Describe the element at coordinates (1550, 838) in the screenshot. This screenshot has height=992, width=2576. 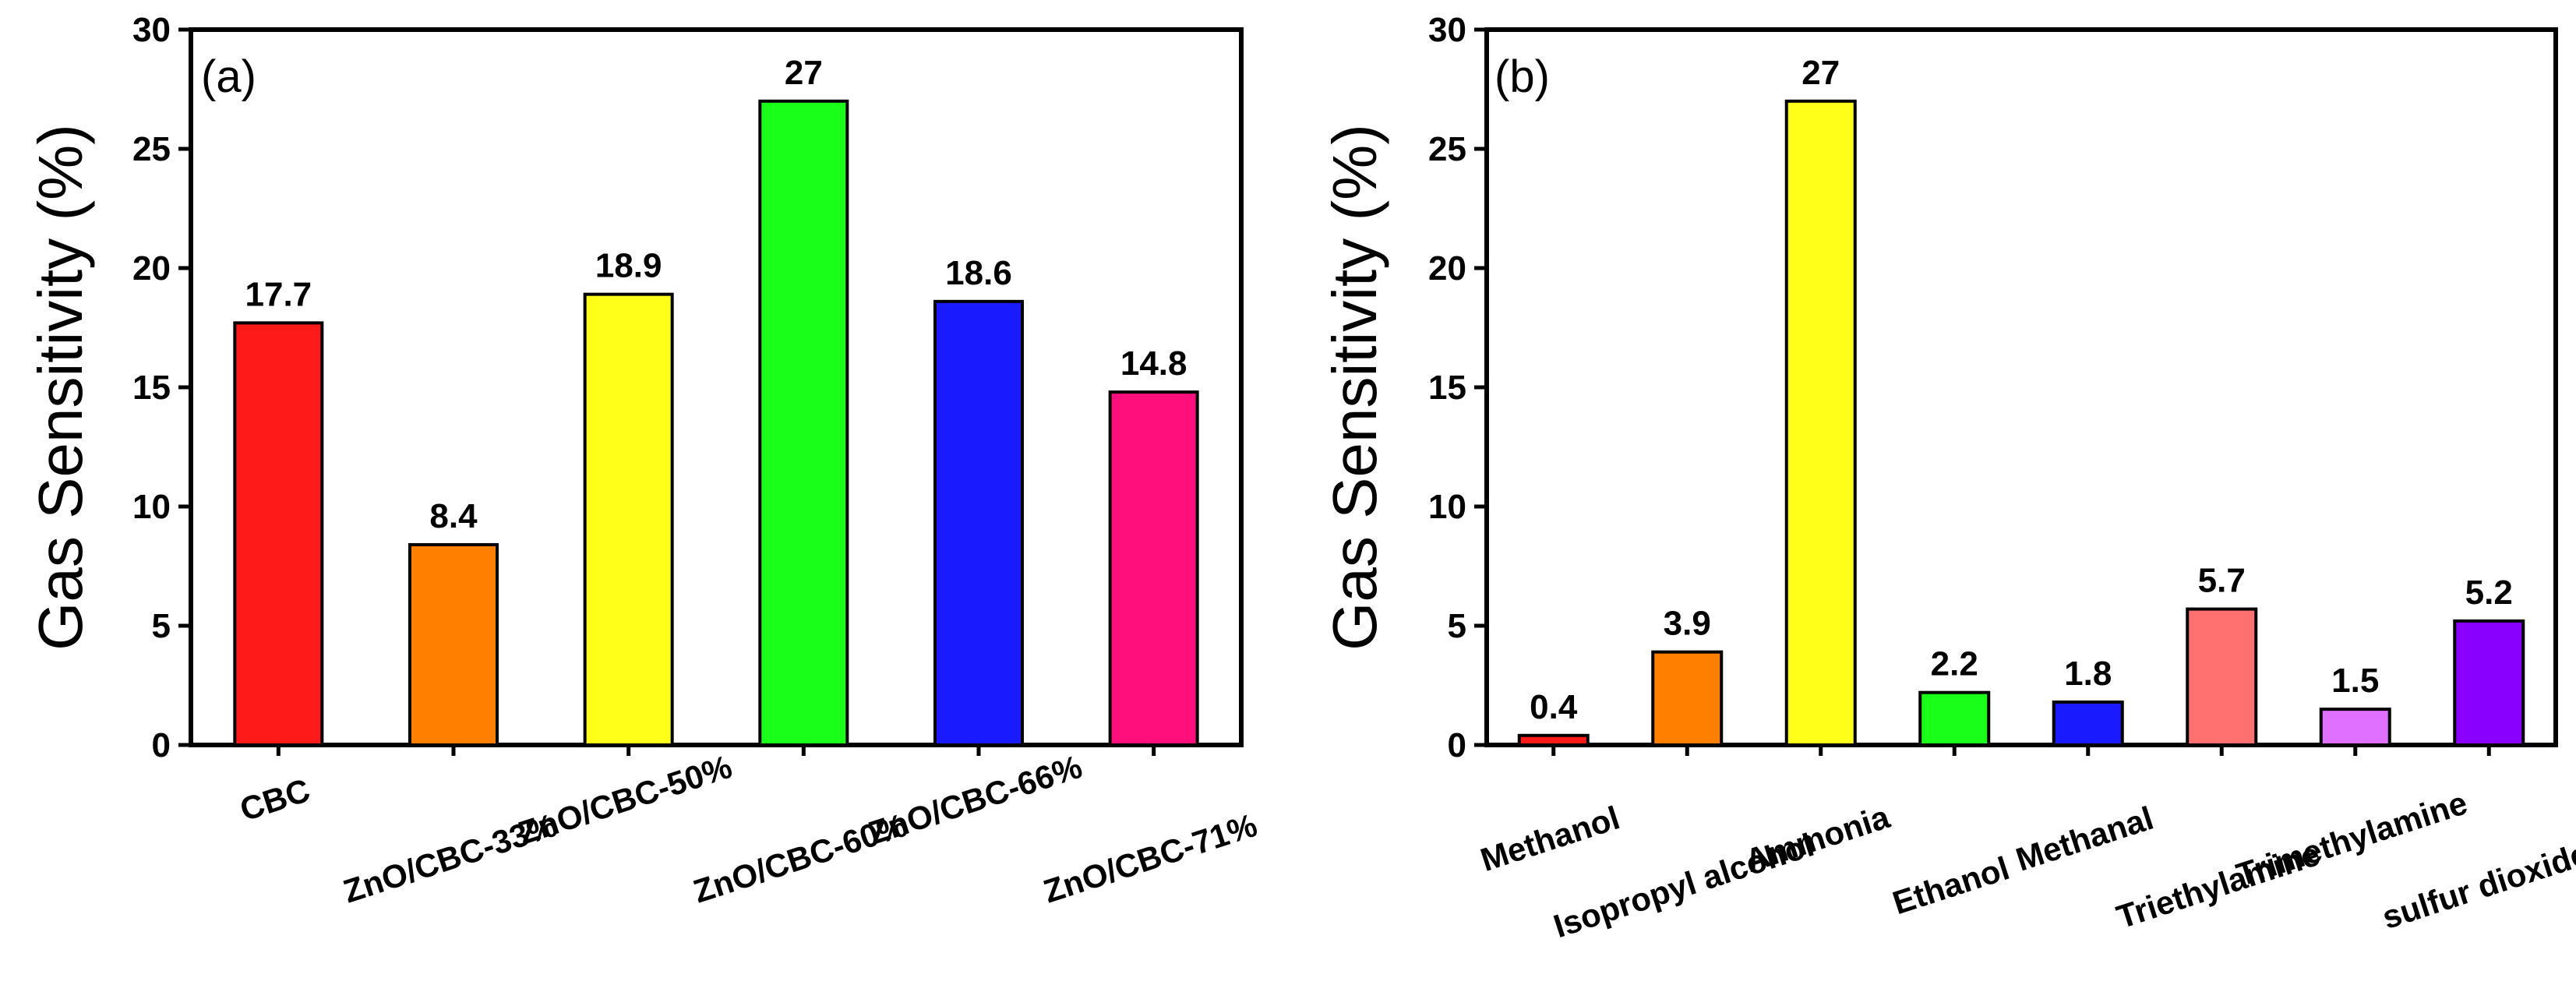
I see `category-label: Methanol` at that location.